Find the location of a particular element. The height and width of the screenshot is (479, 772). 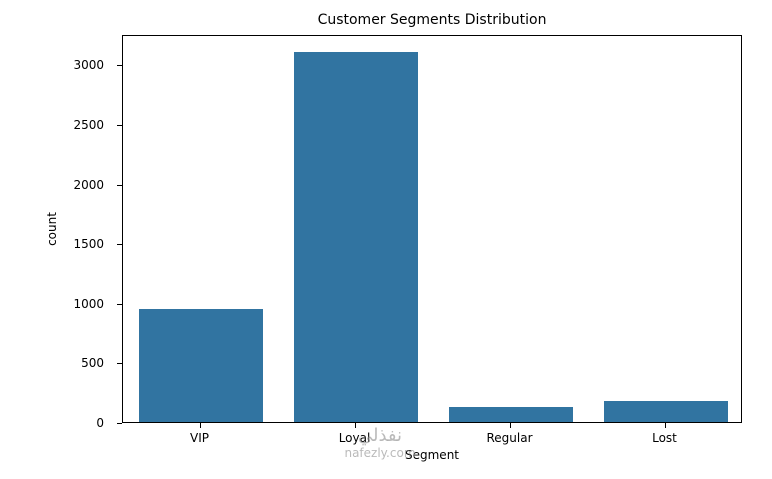

x-axis-label: Segment is located at coordinates (432, 455).